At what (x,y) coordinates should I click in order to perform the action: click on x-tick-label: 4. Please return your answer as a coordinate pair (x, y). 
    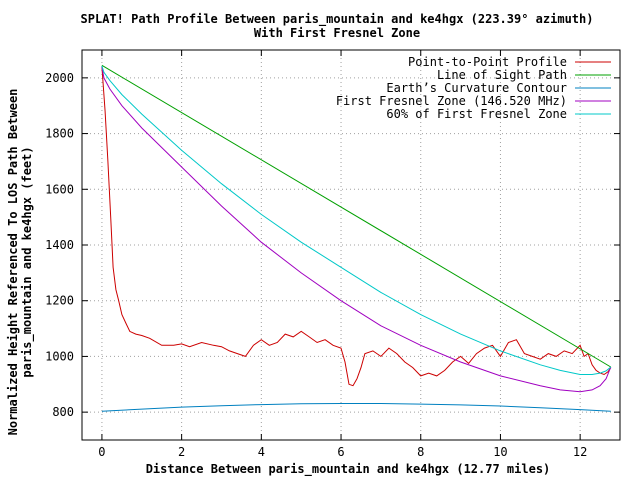
    Looking at the image, I should click on (261, 452).